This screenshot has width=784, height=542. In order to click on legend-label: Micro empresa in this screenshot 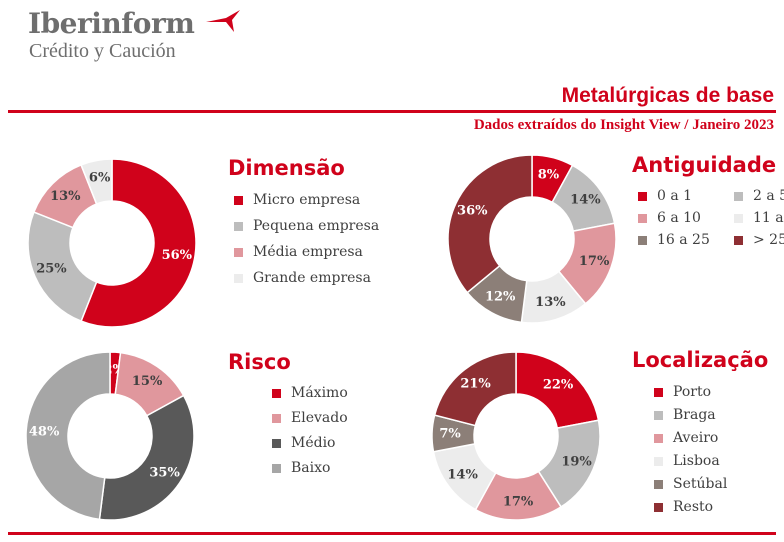, I will do `click(307, 200)`.